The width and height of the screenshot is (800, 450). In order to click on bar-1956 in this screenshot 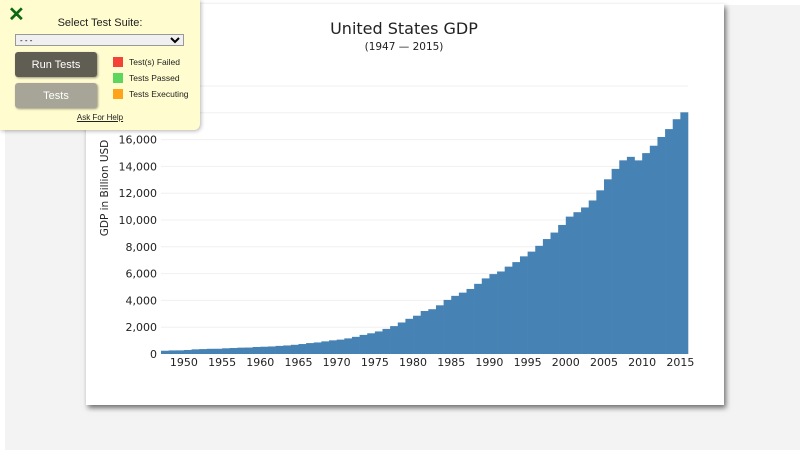, I will do `click(233, 350)`.